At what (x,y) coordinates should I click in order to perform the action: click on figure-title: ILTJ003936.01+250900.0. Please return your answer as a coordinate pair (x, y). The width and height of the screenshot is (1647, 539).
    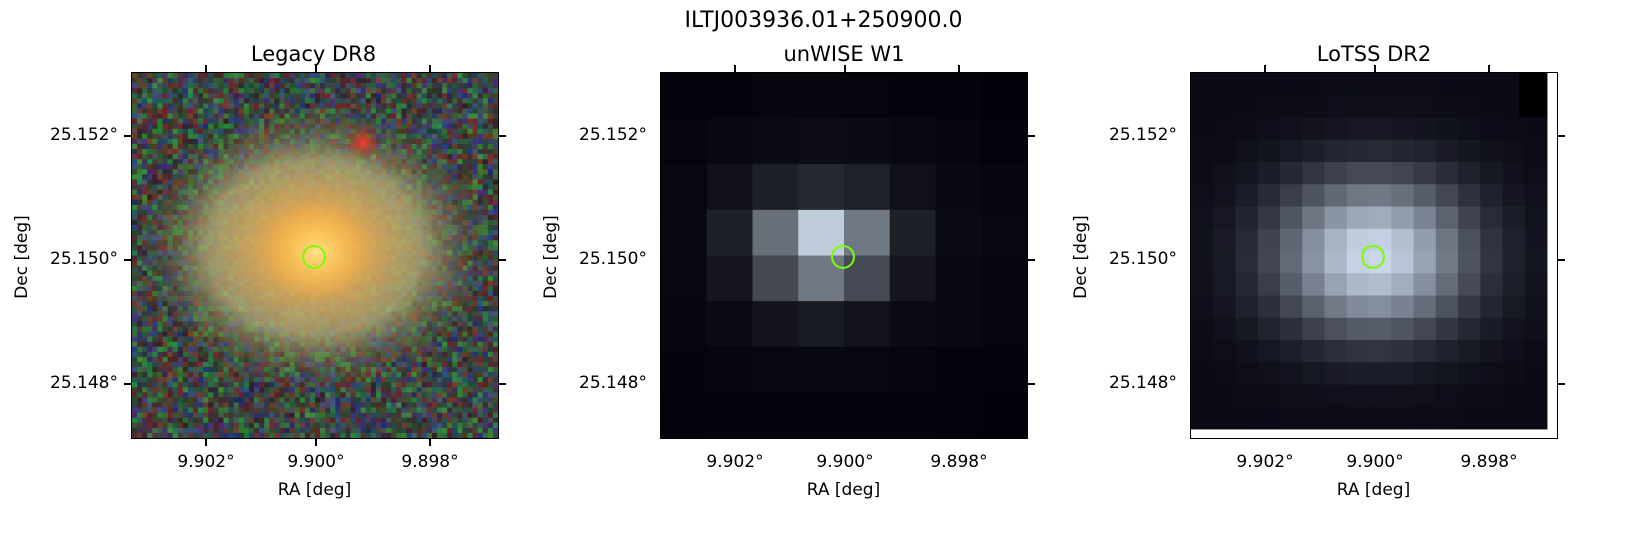
    Looking at the image, I should click on (823, 20).